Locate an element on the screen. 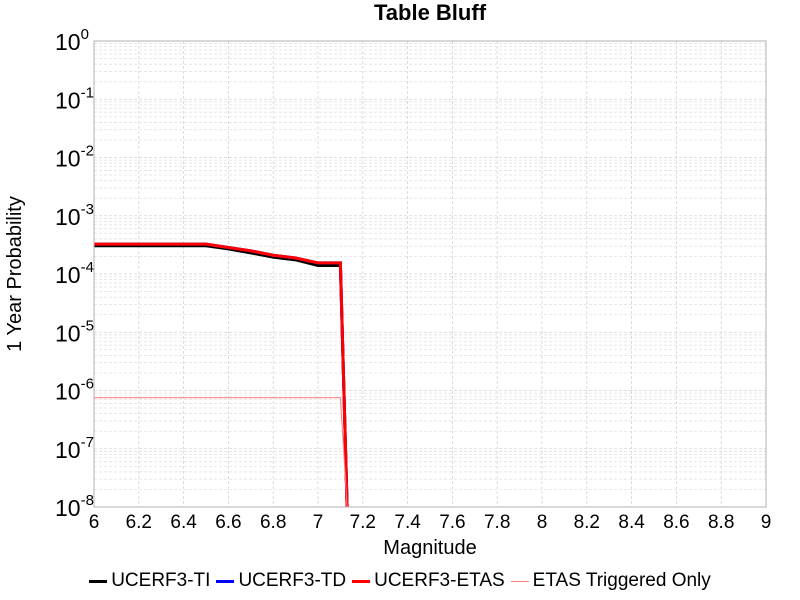 This screenshot has height=600, width=800. x-tick-label: 6.6 is located at coordinates (228, 522).